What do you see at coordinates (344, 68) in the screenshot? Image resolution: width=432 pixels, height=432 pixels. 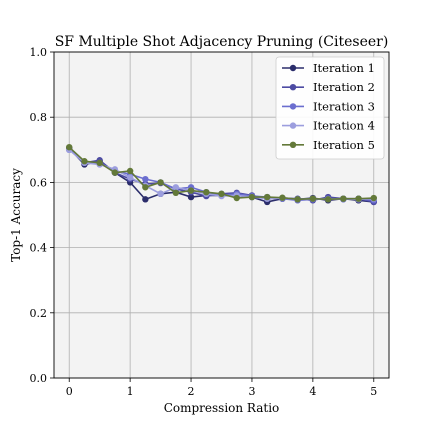 I see `legend-label: Iteration 1` at bounding box center [344, 68].